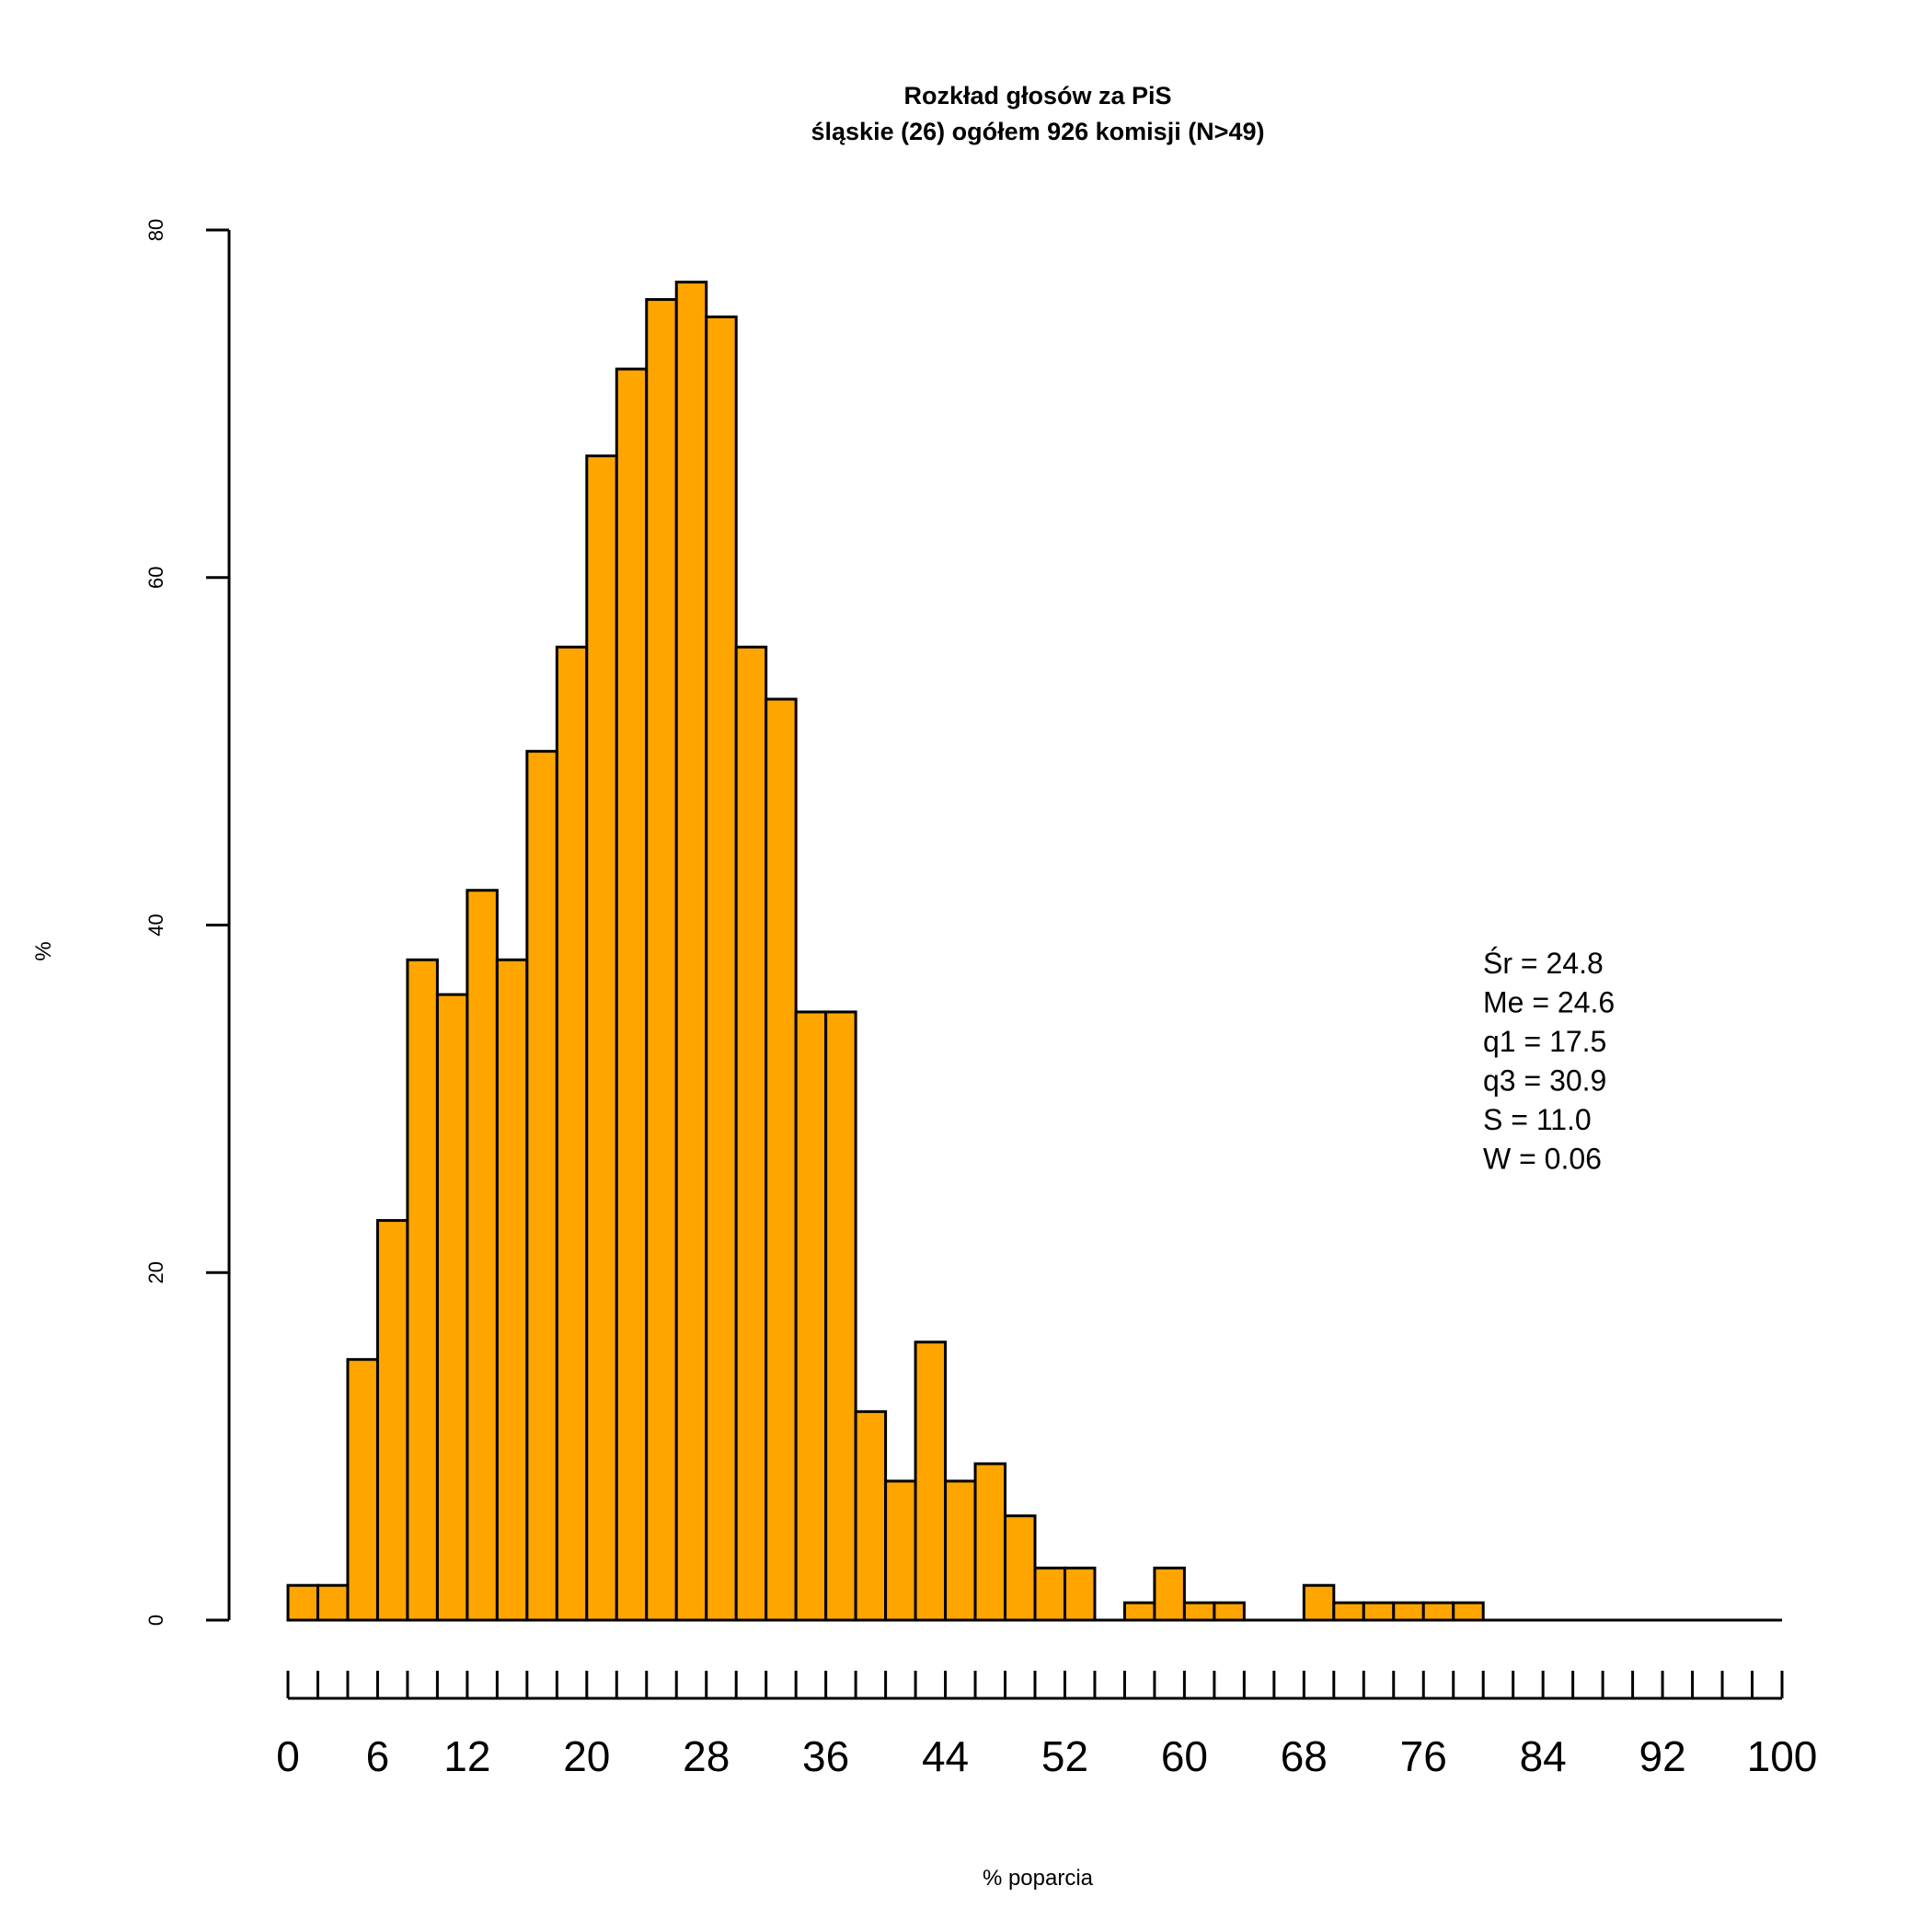 This screenshot has width=1932, height=1932. I want to click on chart-title: Rozkład głosów za PiS, so click(1037, 95).